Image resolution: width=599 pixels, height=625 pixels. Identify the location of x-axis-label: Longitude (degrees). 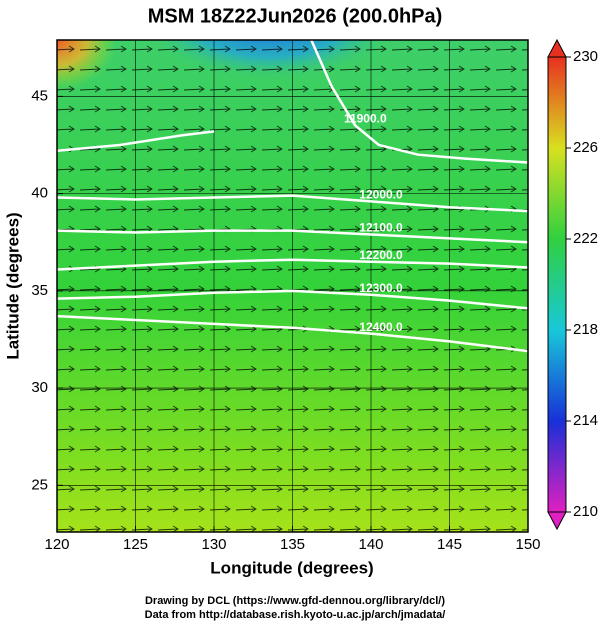
(291, 567).